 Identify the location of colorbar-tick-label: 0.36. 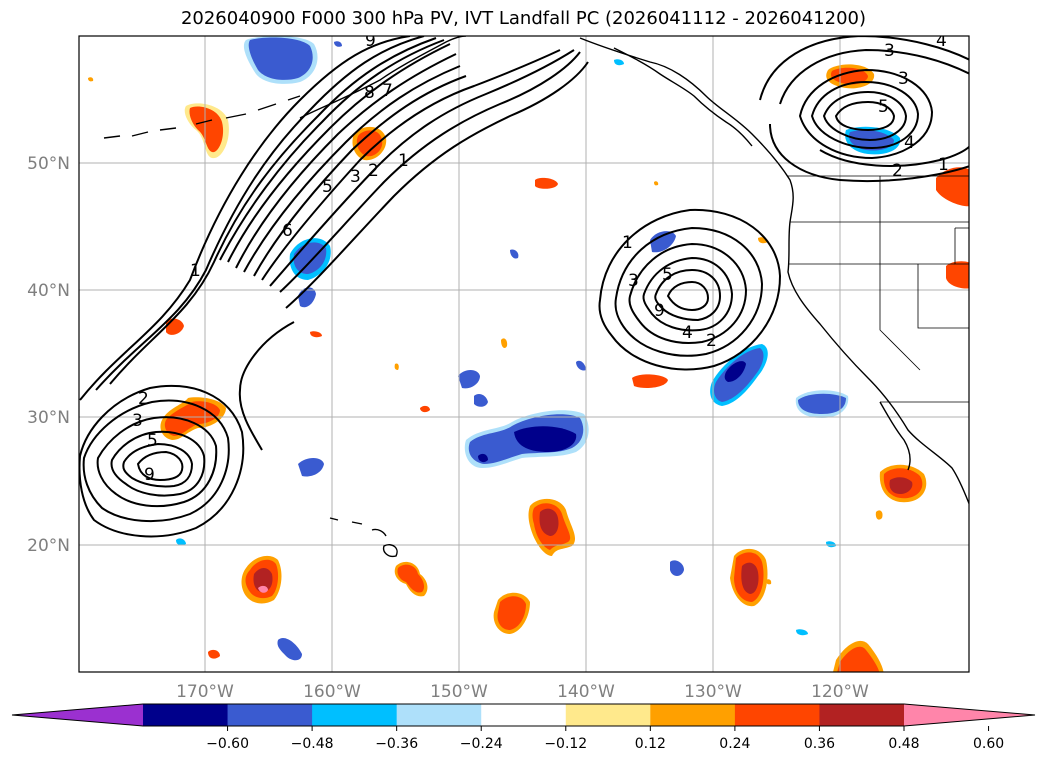
(819, 744).